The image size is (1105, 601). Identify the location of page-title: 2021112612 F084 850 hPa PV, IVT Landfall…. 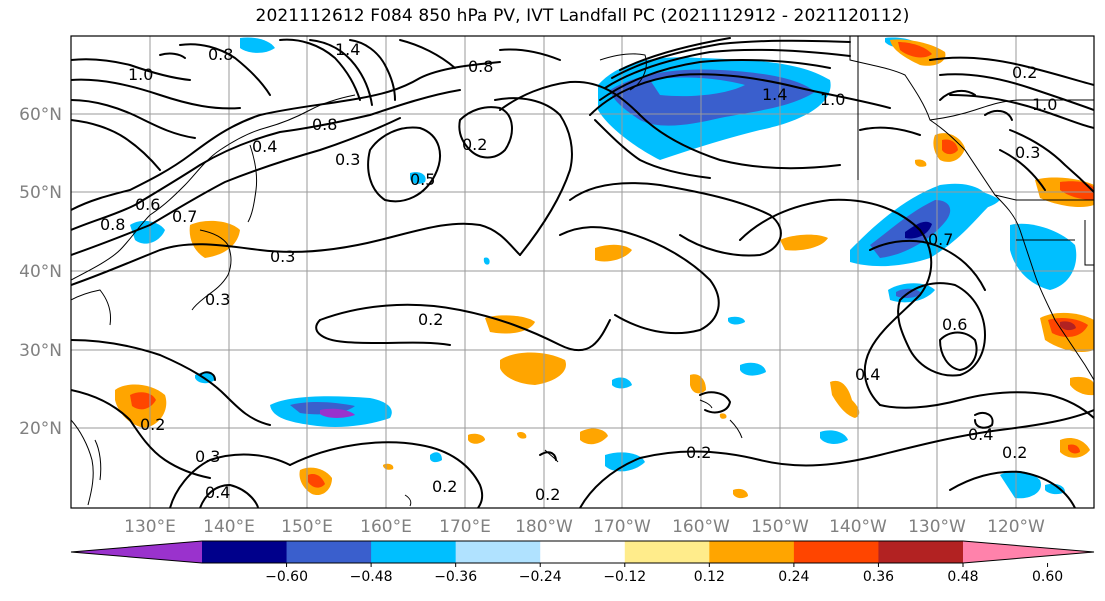
(582, 16).